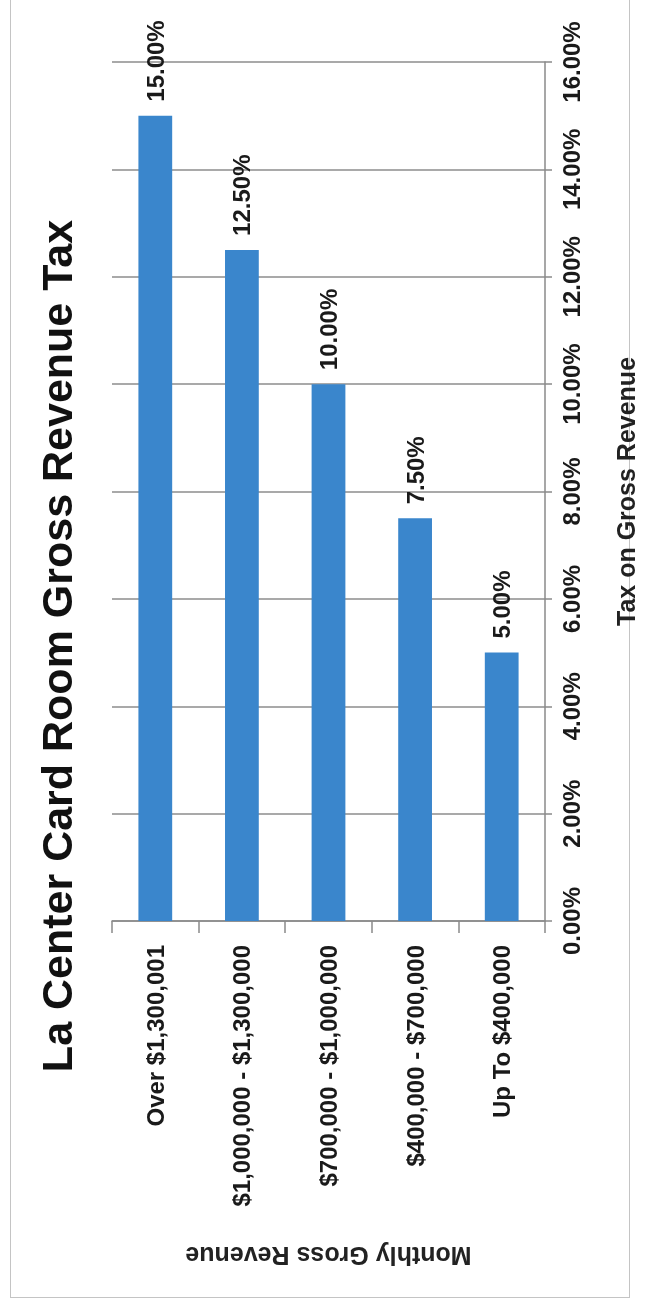  Describe the element at coordinates (502, 604) in the screenshot. I see `data-label: 5.00%` at that location.